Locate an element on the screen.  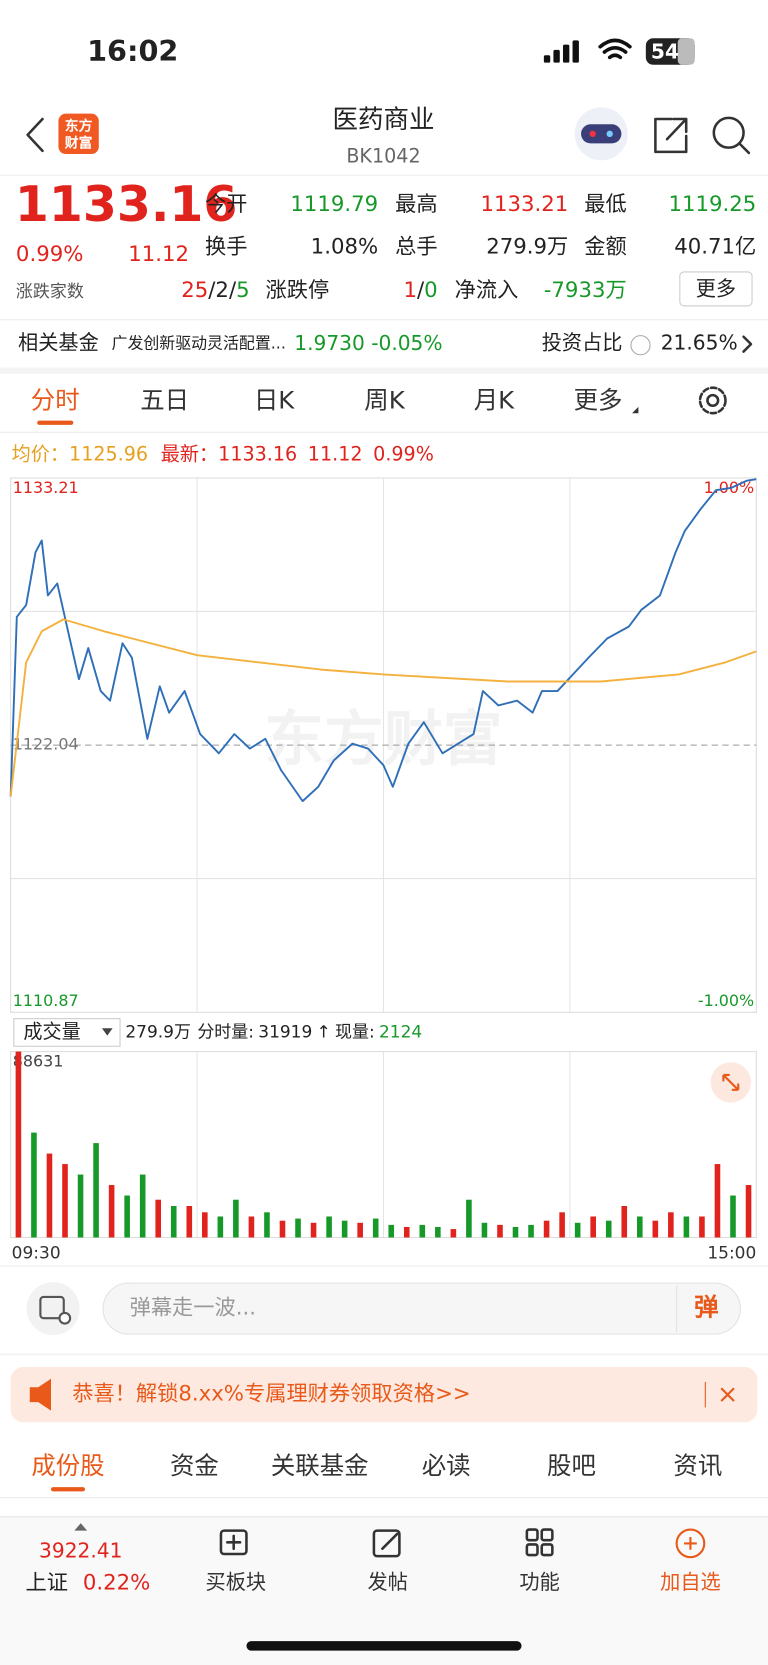
promo-banner is located at coordinates (384, 1395).